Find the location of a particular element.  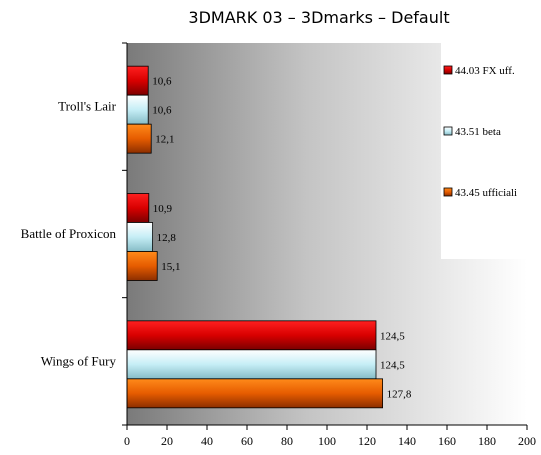

x-axis-ticks: 0 20 40 60 80 100 120 140 160 180 200 is located at coordinates (330, 436).